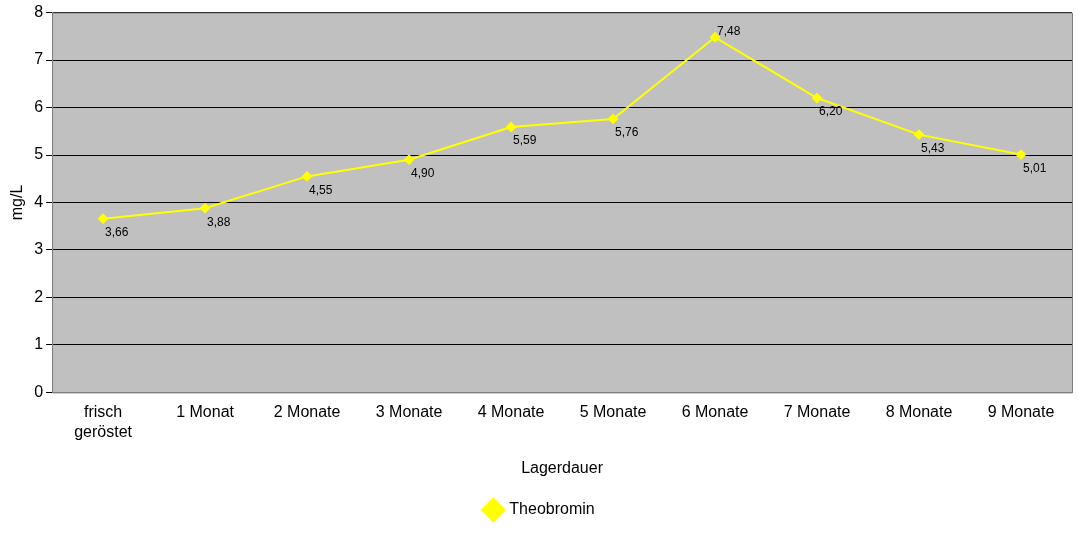 Image resolution: width=1078 pixels, height=538 pixels. Describe the element at coordinates (17, 202) in the screenshot. I see `y-axis-title: mg/L` at that location.